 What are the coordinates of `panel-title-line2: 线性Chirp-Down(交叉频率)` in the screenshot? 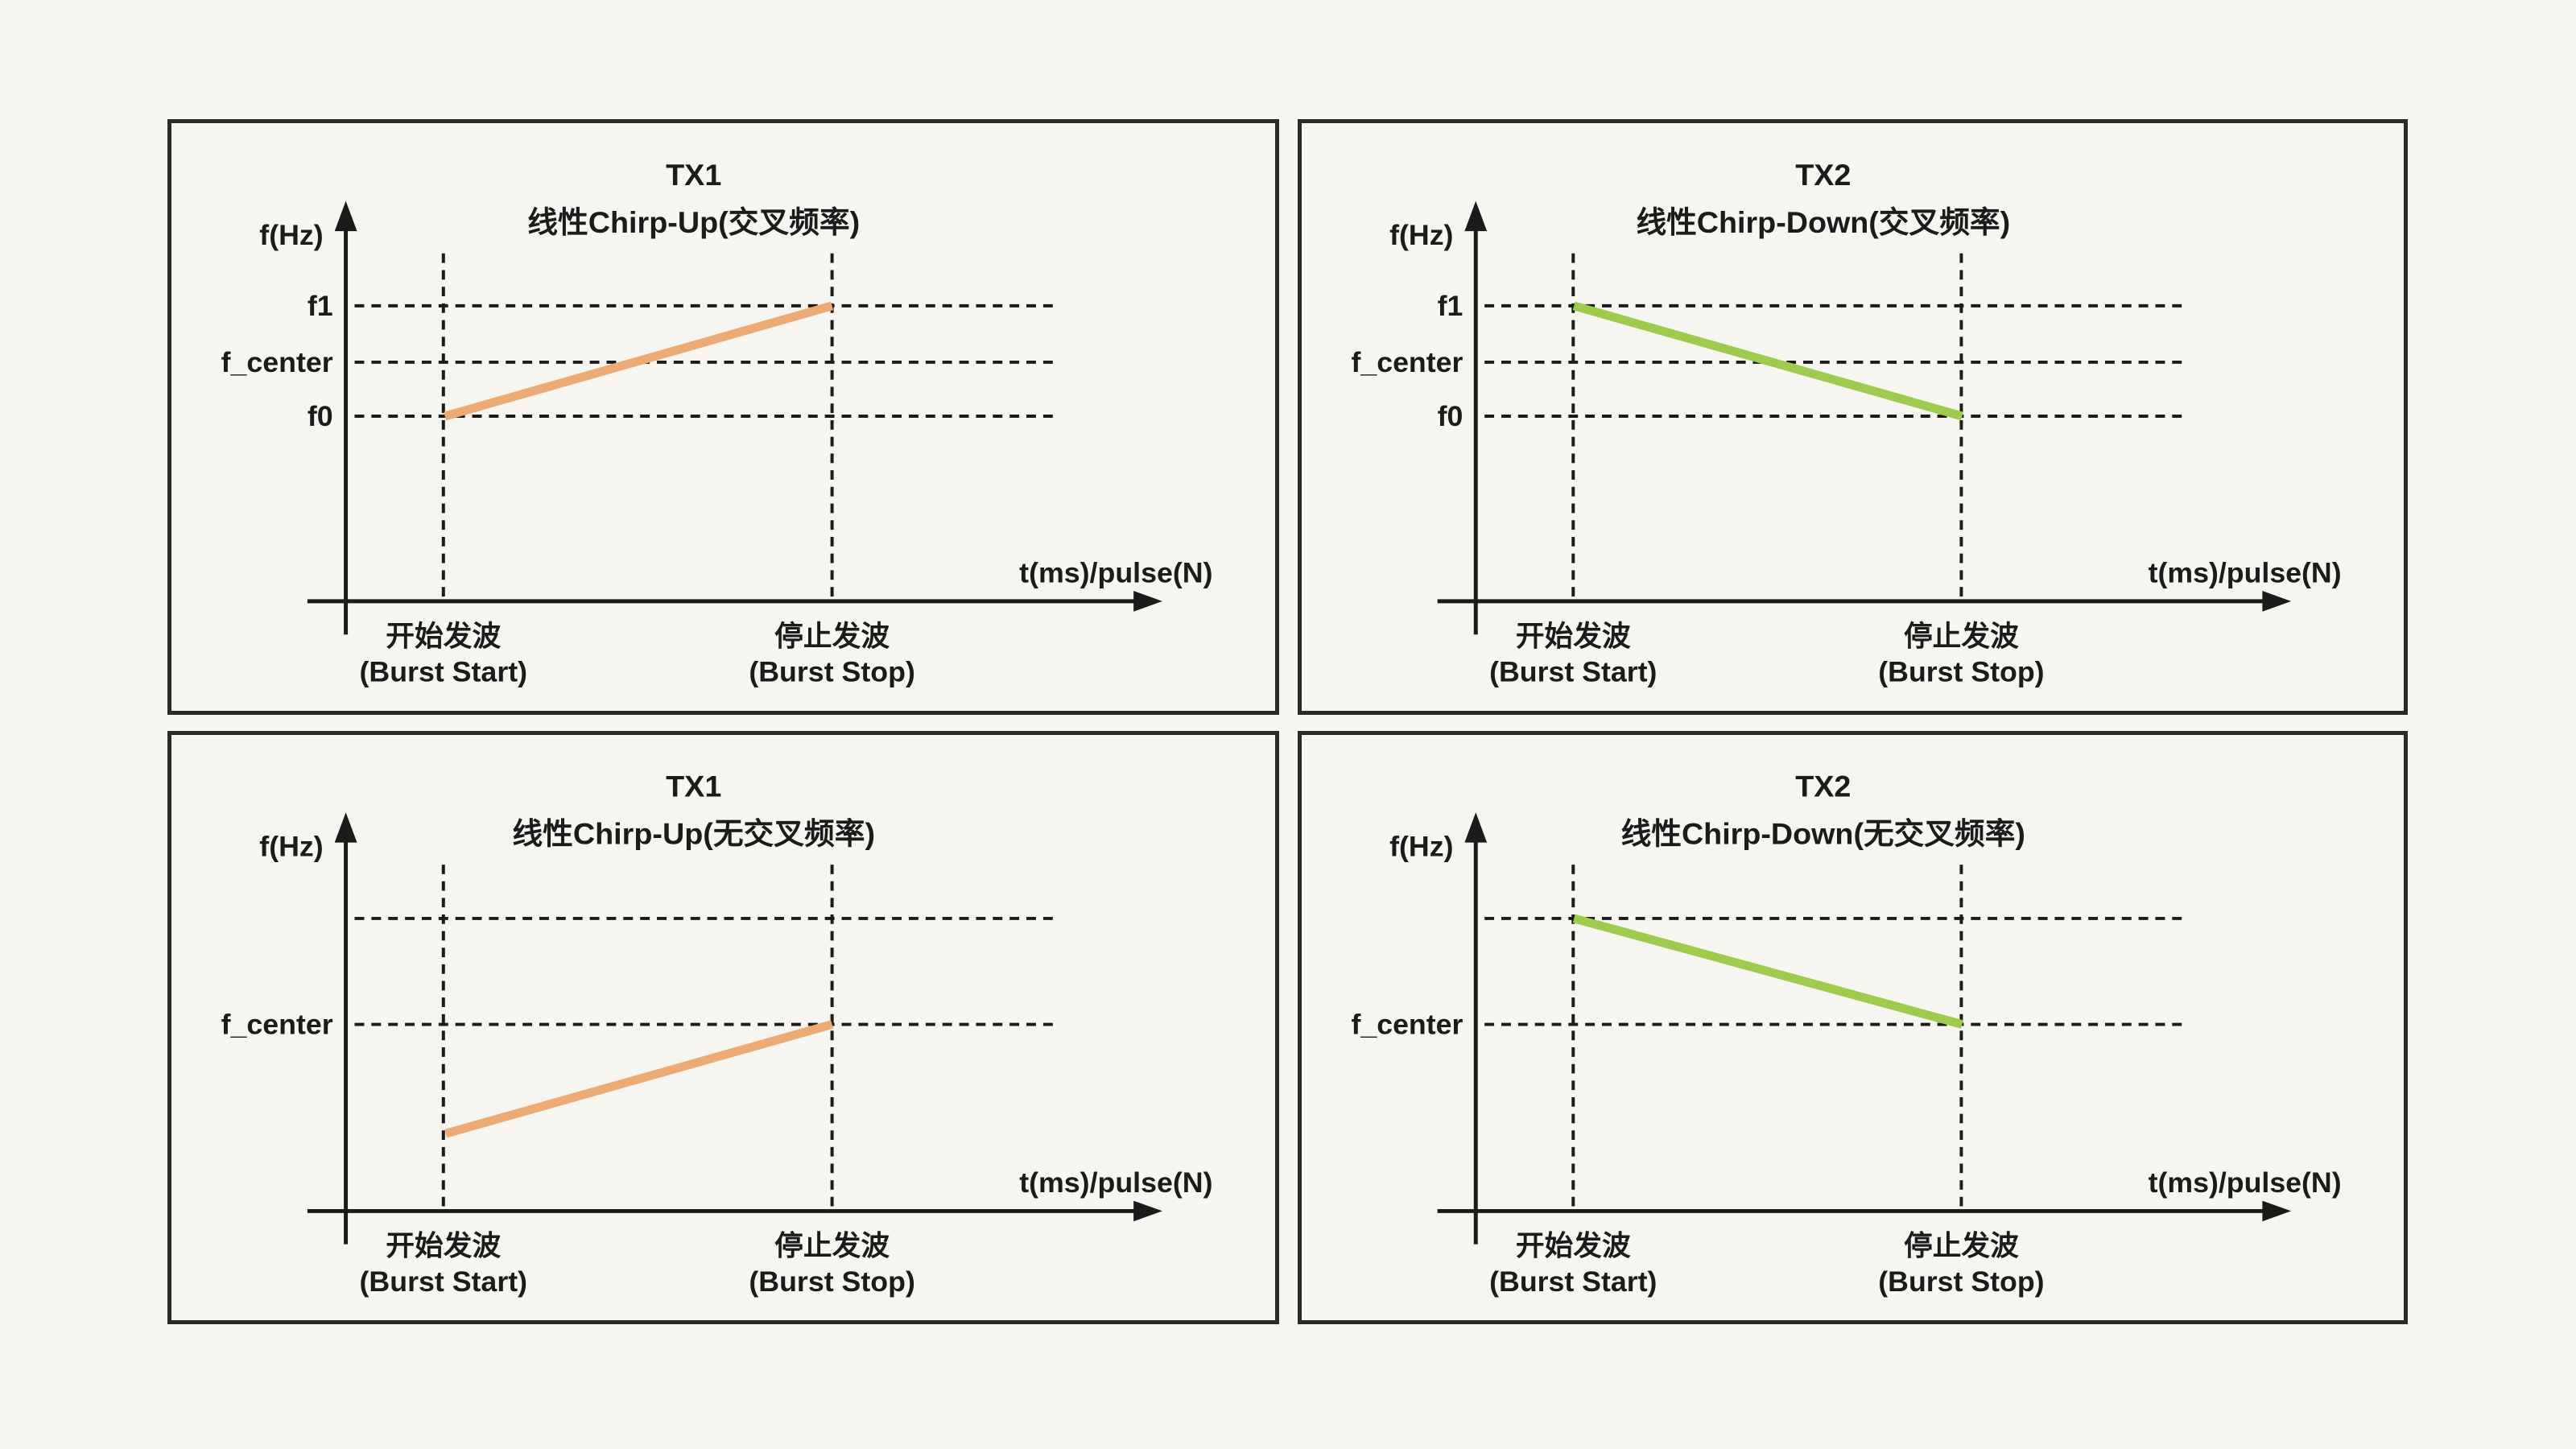 It's located at (1823, 222).